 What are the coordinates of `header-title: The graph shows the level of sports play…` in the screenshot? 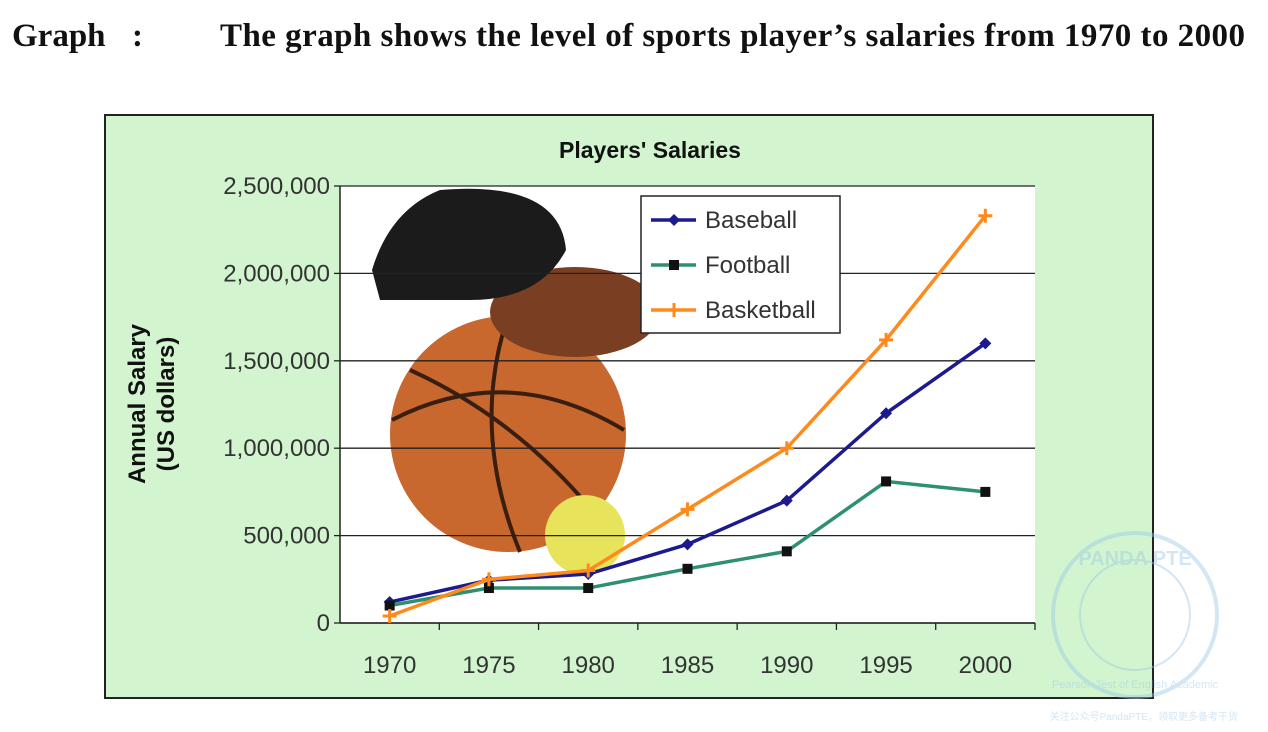 It's located at (732, 36).